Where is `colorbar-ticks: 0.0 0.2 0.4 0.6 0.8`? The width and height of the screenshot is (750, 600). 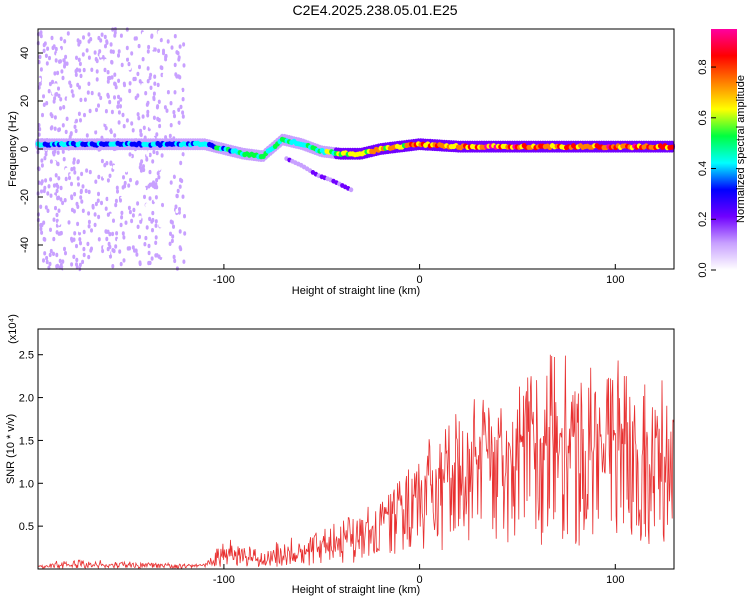 colorbar-ticks: 0.0 0.2 0.4 0.6 0.8 is located at coordinates (706, 168).